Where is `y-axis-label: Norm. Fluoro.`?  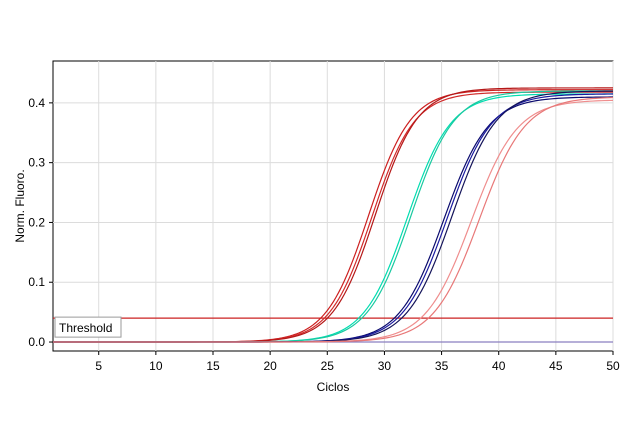
y-axis-label: Norm. Fluoro. is located at coordinates (20, 205).